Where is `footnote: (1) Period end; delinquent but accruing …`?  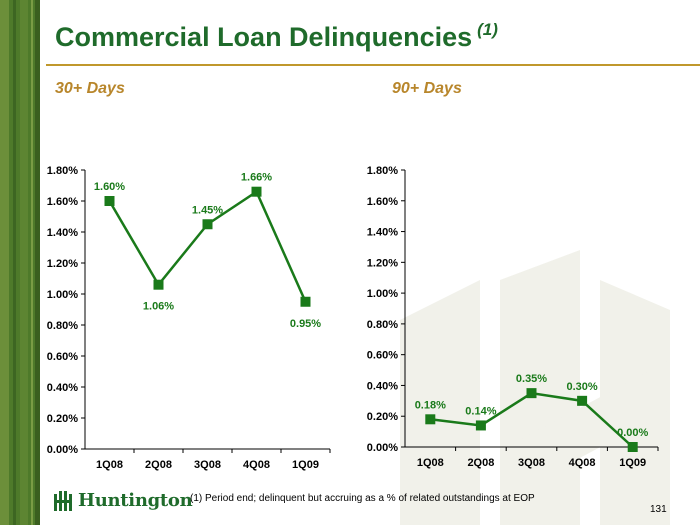 footnote: (1) Period end; delinquent but accruing … is located at coordinates (362, 498).